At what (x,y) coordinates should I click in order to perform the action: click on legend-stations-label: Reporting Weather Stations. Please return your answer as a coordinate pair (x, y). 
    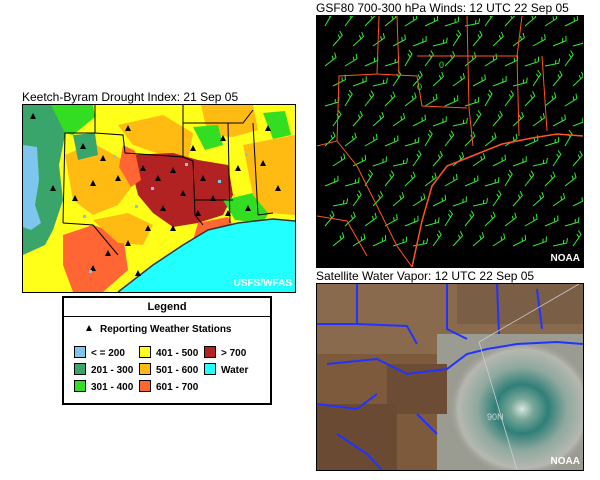
    Looking at the image, I should click on (166, 329).